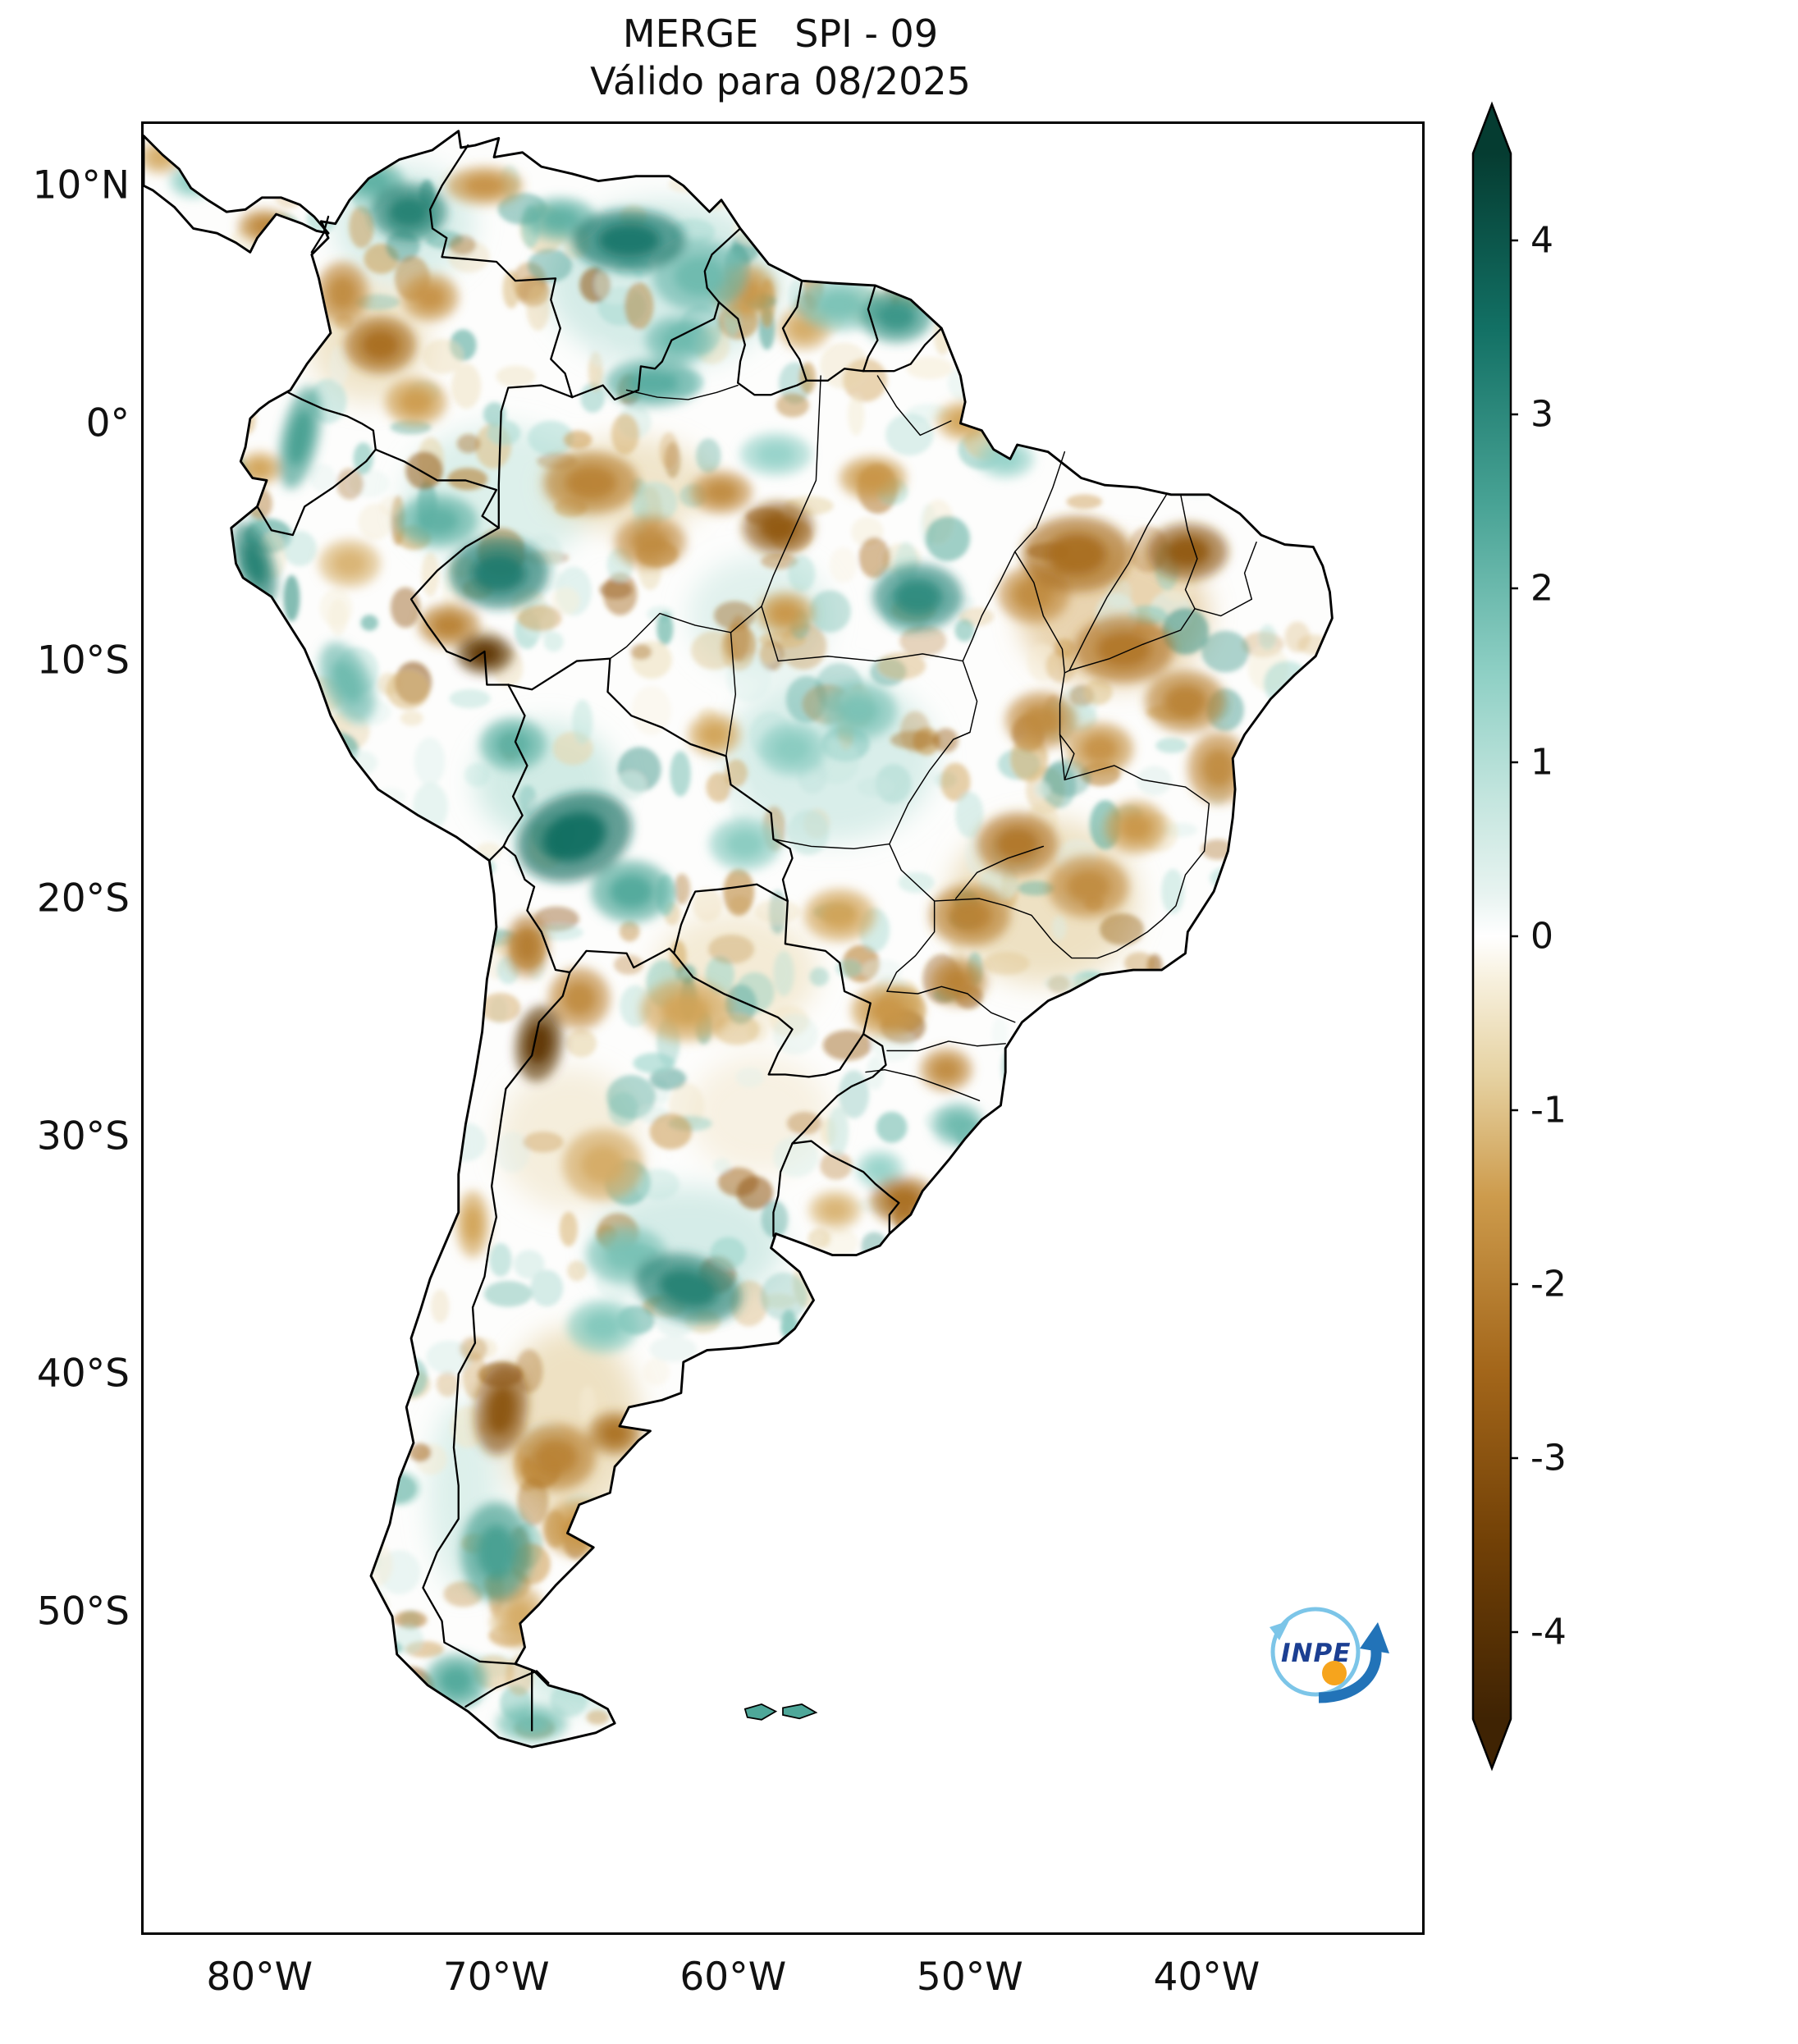  I want to click on islands, so click(780, 1712).